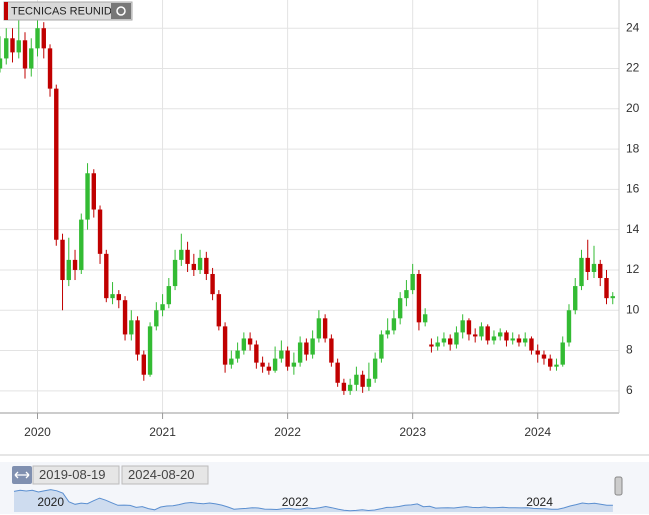  Describe the element at coordinates (633, 309) in the screenshot. I see `y-tick-label: 10` at that location.